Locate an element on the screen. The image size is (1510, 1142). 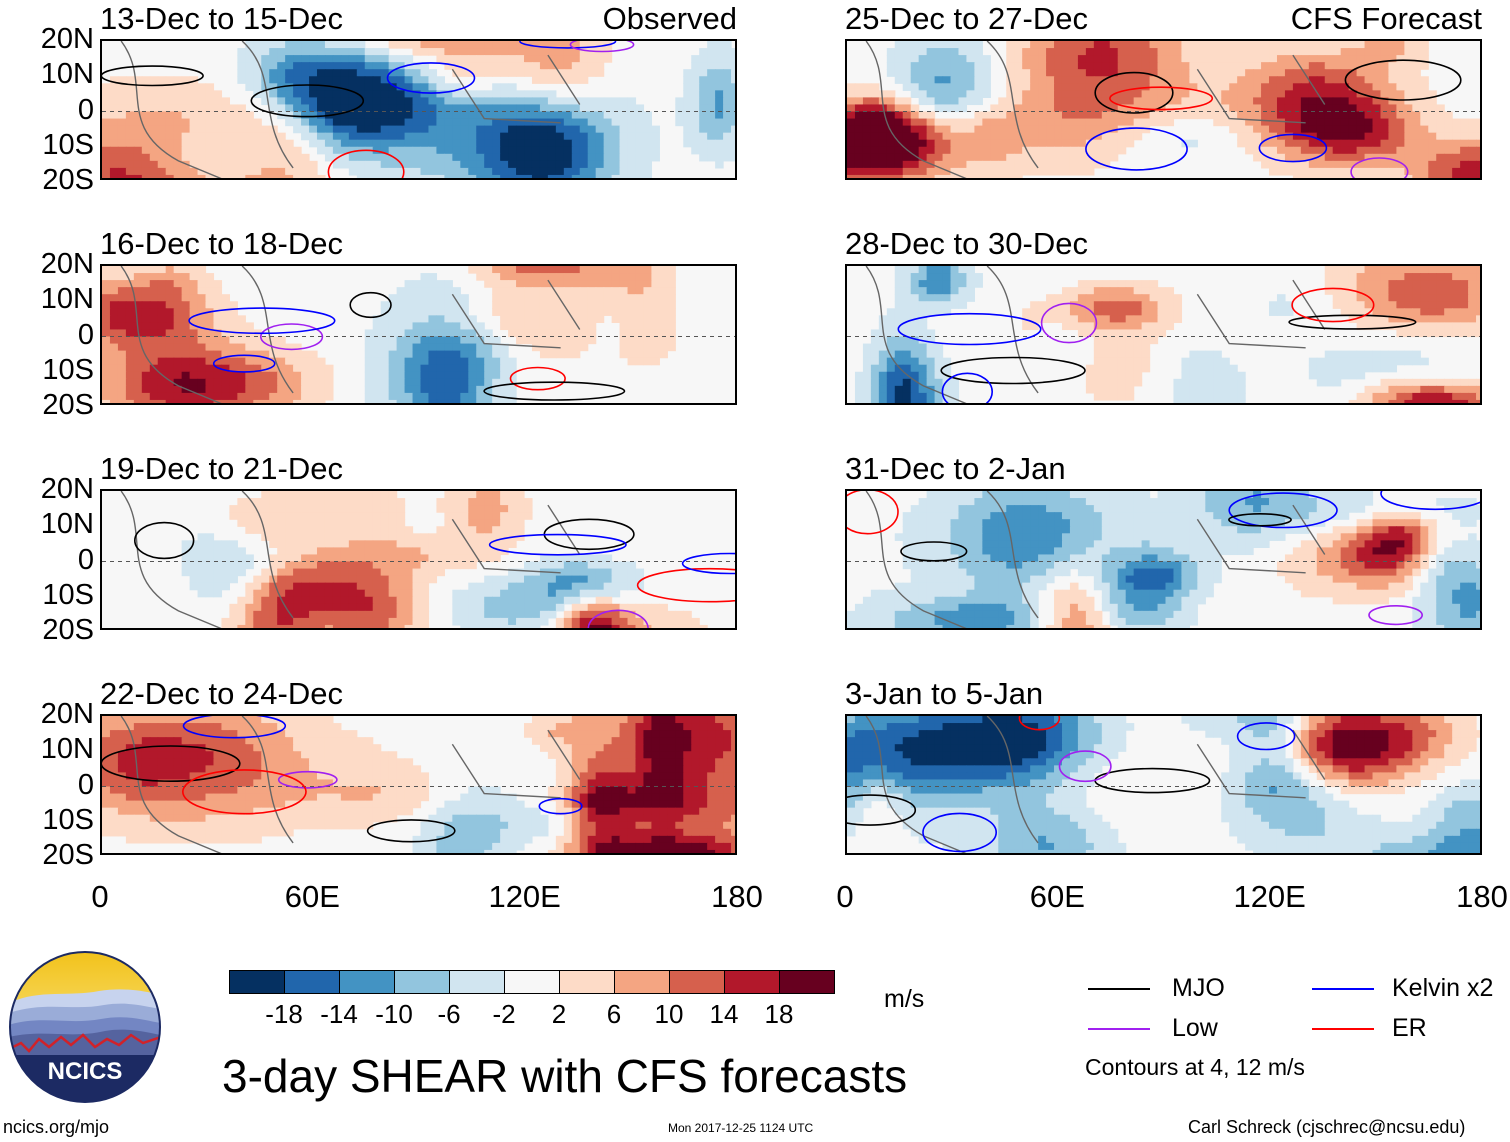
legend-line-kelvin is located at coordinates (1343, 989).